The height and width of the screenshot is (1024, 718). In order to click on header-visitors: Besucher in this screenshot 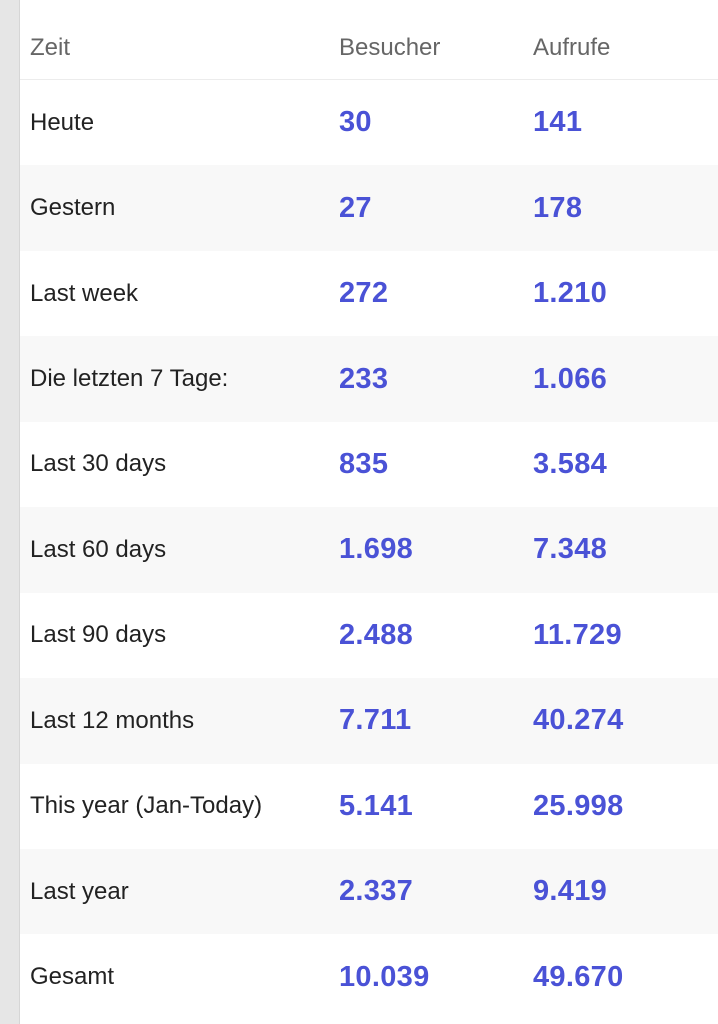, I will do `click(390, 47)`.